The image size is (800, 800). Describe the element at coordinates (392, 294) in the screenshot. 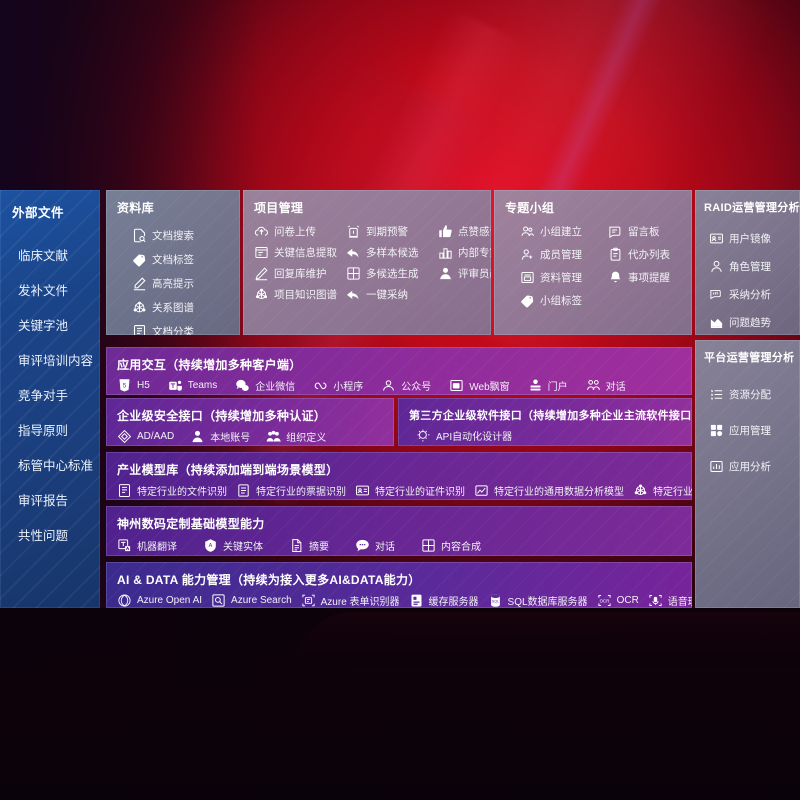

I see `project-item-one-click-adopt: 一键采纳` at that location.